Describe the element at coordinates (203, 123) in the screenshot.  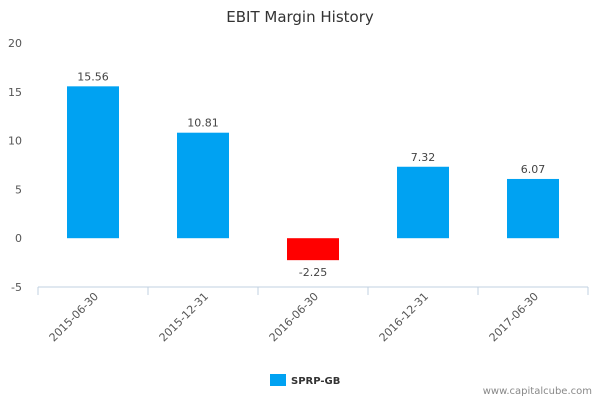
I see `data-label: 10.81` at that location.